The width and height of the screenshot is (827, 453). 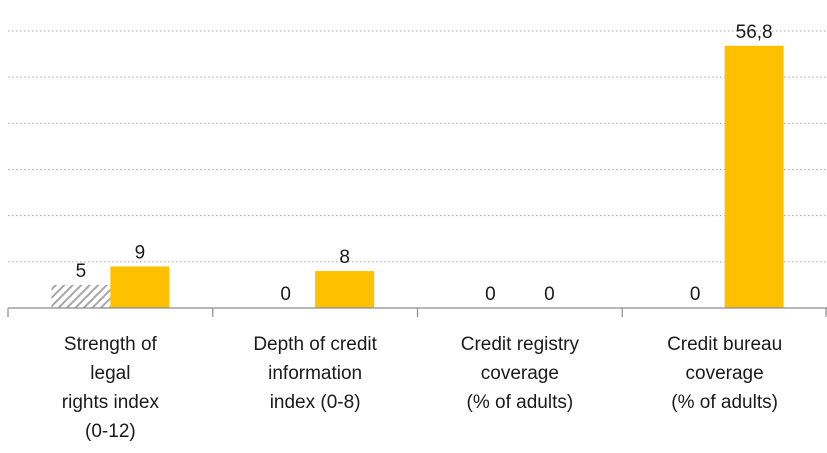 I want to click on category-label: information, so click(x=315, y=373).